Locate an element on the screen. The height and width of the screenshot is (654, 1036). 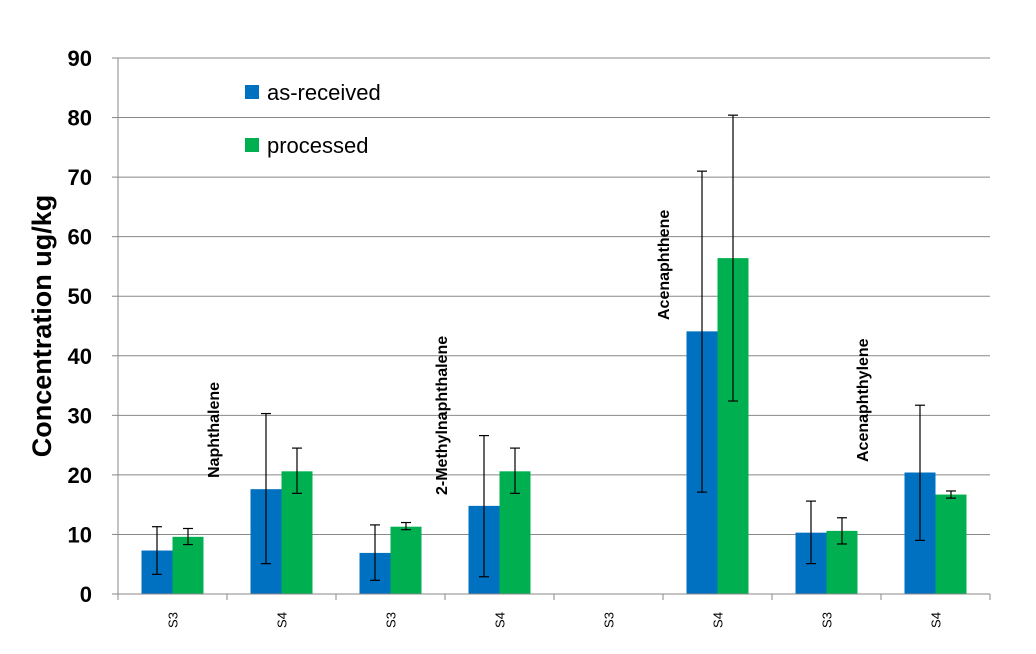
y-tick-label: 50 is located at coordinates (80, 296).